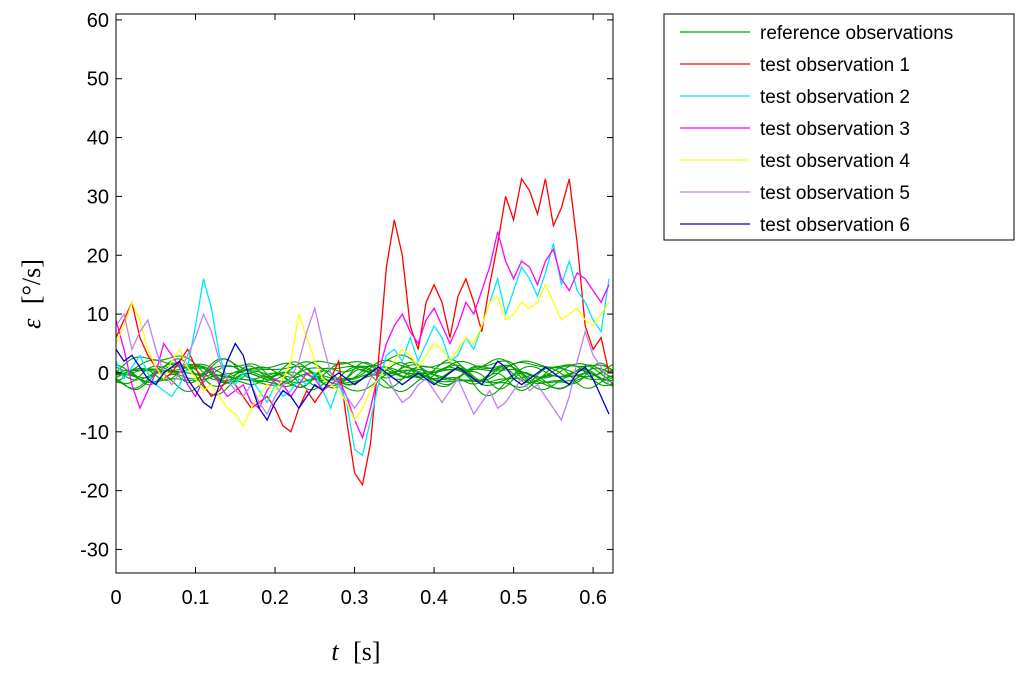  I want to click on y-tick-label: 0, so click(103, 374).